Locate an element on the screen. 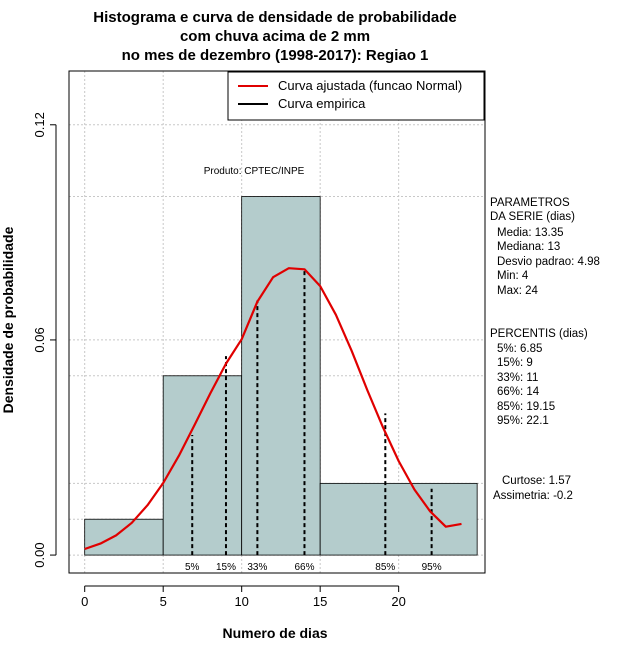 This screenshot has width=640, height=660. assimetria-value: Assimetria: -0.2 is located at coordinates (533, 496).